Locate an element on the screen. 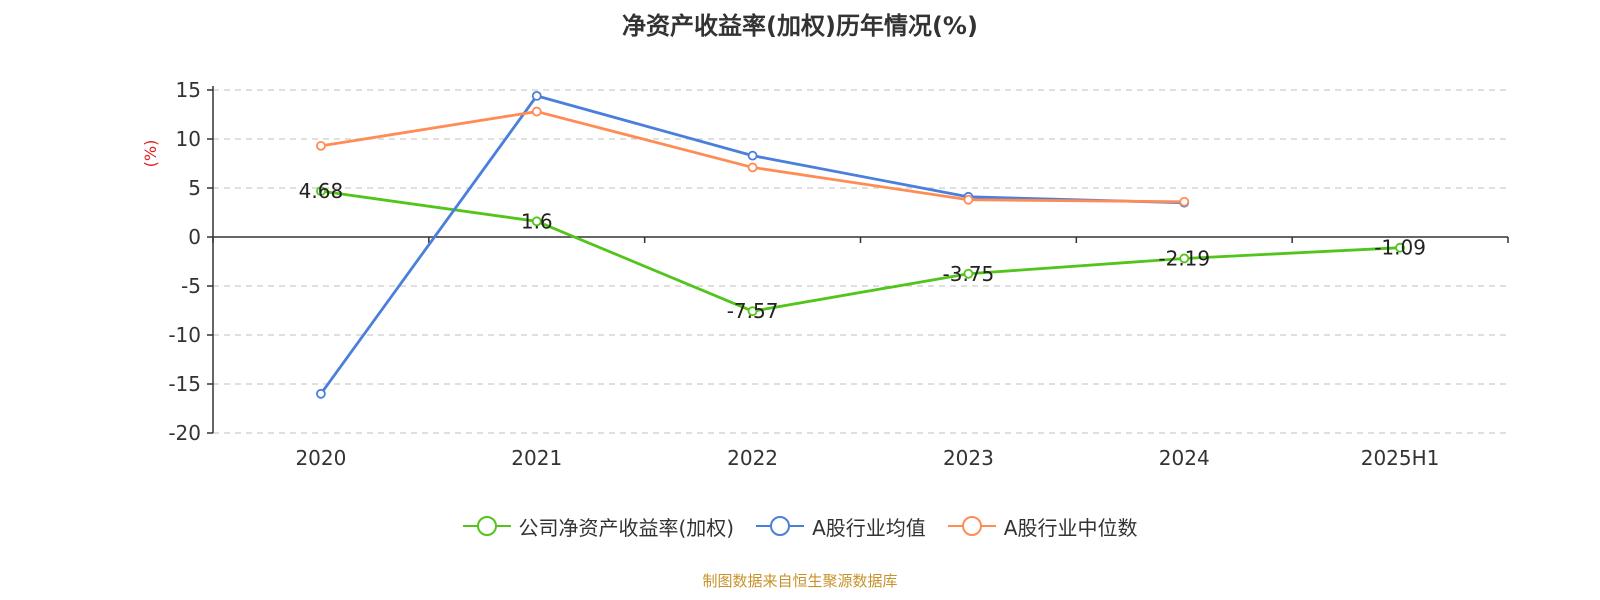 This screenshot has height=600, width=1600. source-note: 制图数据来自恒生聚源数据库 is located at coordinates (800, 581).